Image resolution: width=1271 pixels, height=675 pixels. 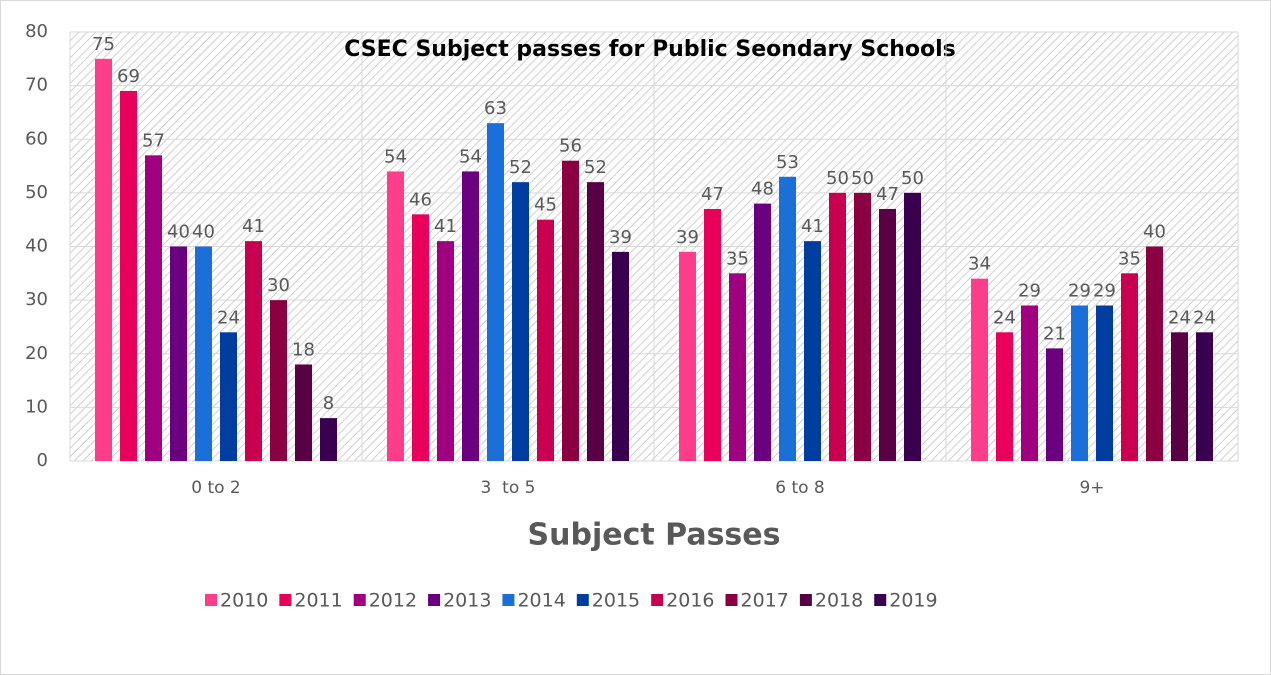 What do you see at coordinates (765, 601) in the screenshot?
I see `legend-label: 2017` at bounding box center [765, 601].